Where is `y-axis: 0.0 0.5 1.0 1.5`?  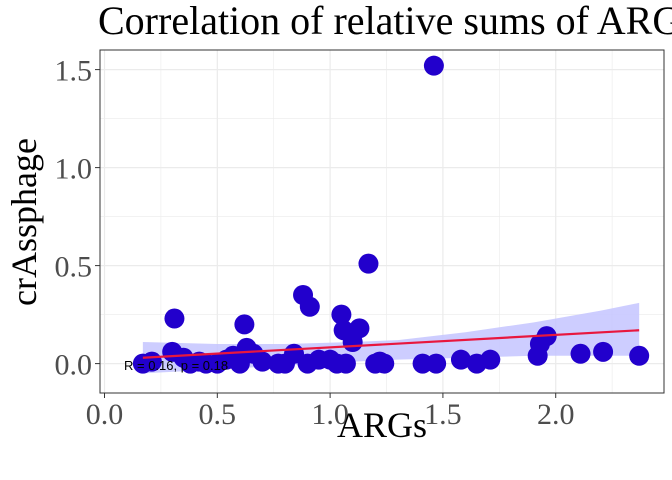
y-axis: 0.0 0.5 1.0 1.5 is located at coordinates (77, 218).